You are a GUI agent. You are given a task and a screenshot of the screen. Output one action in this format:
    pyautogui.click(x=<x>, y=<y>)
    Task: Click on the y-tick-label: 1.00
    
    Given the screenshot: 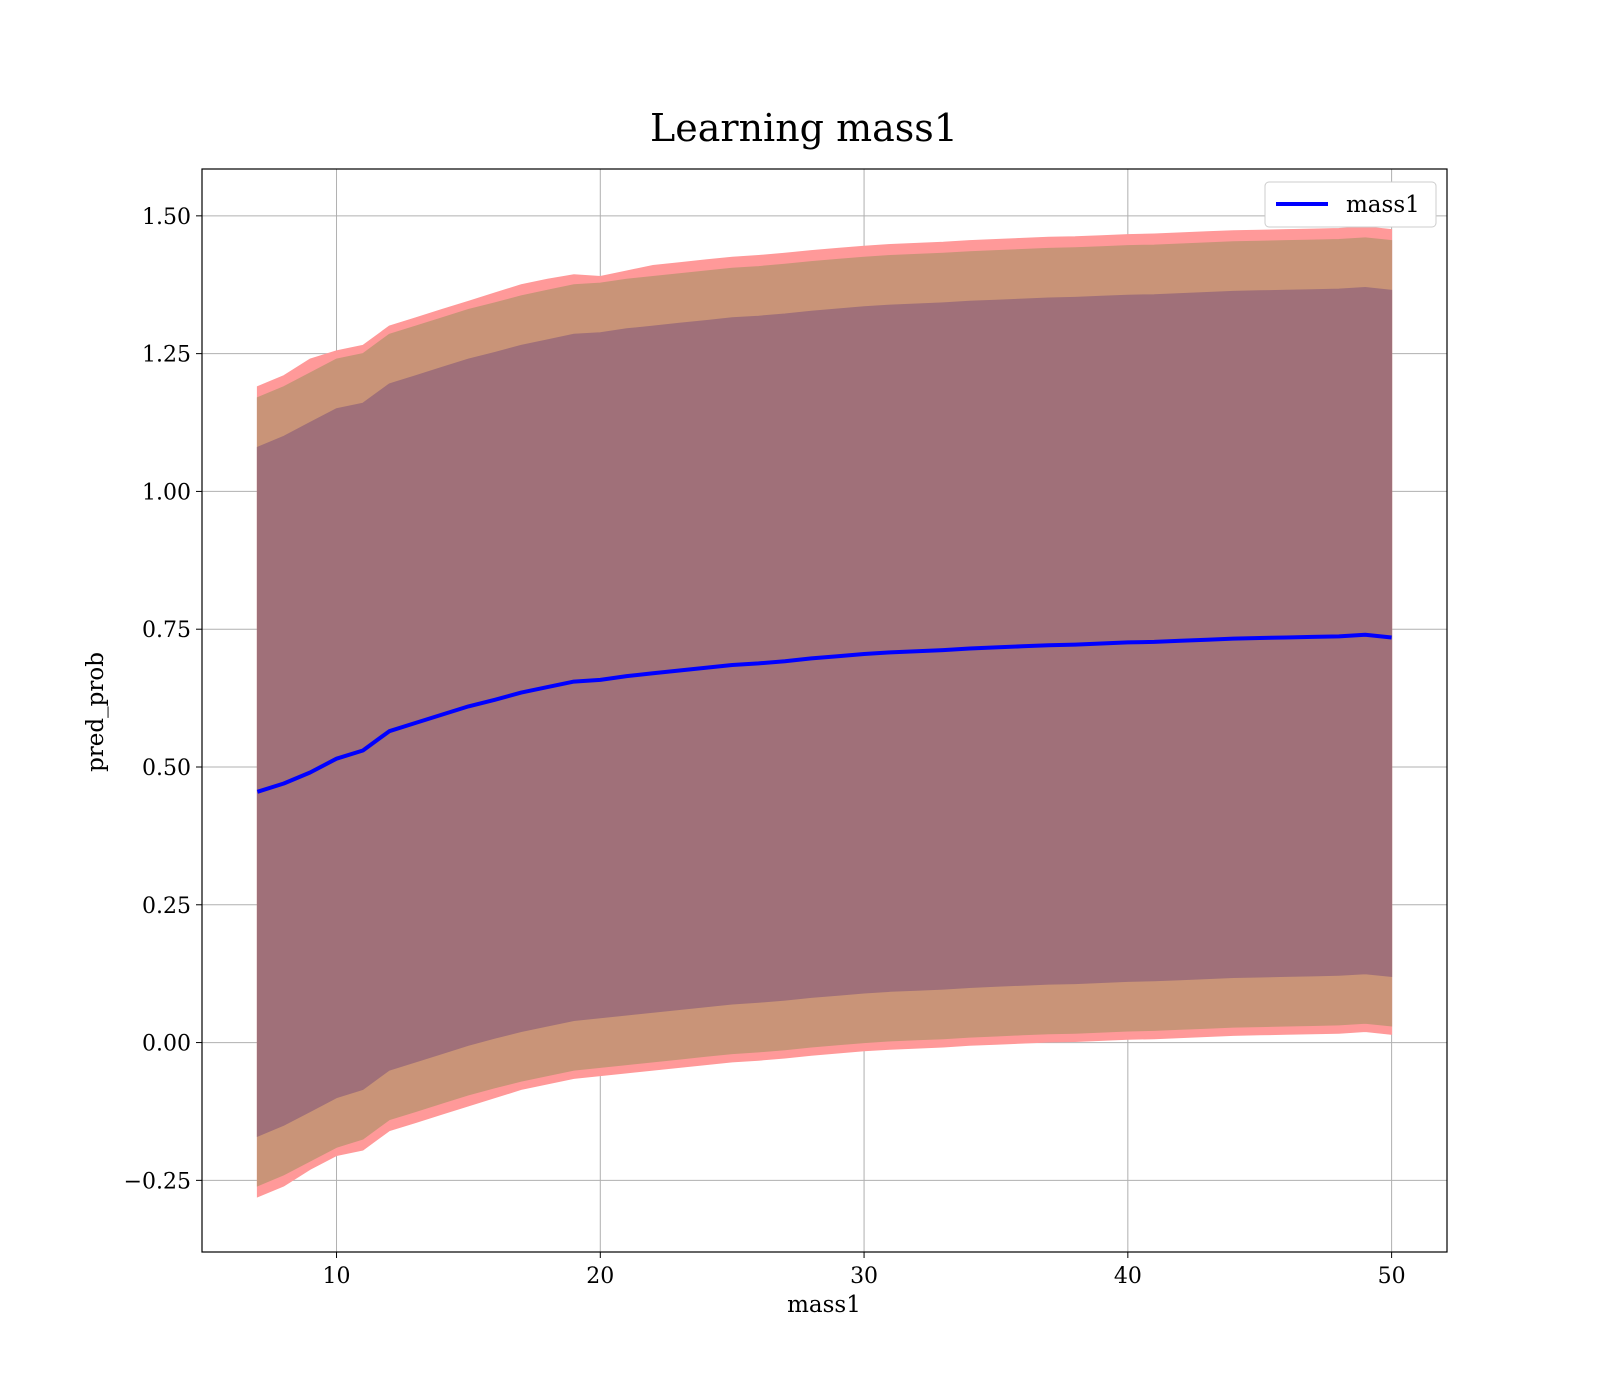 What is the action you would take?
    pyautogui.click(x=166, y=492)
    